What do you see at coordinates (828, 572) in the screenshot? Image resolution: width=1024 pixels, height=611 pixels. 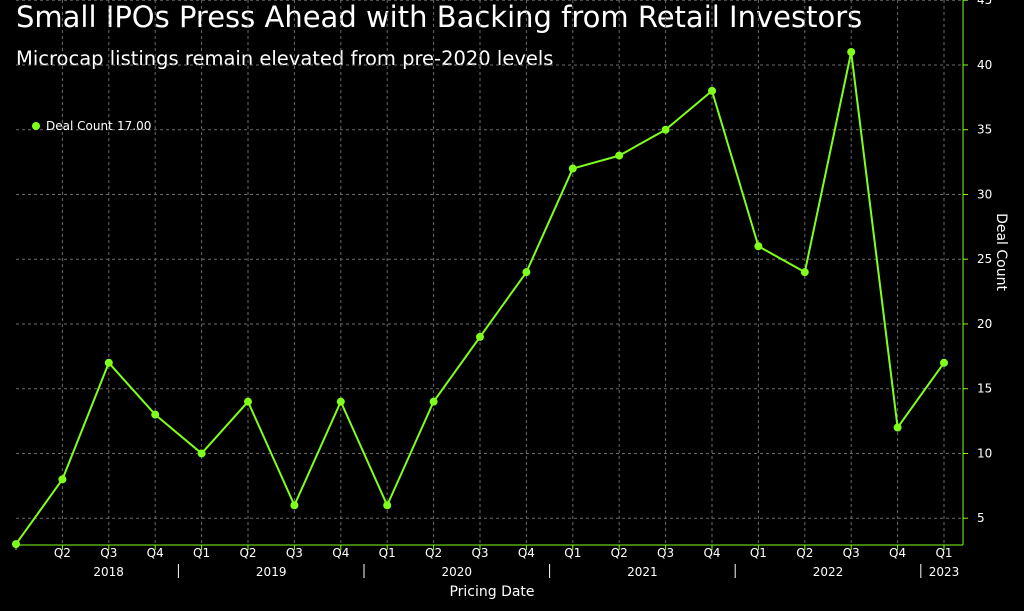 I see `x-year-label: 2022` at bounding box center [828, 572].